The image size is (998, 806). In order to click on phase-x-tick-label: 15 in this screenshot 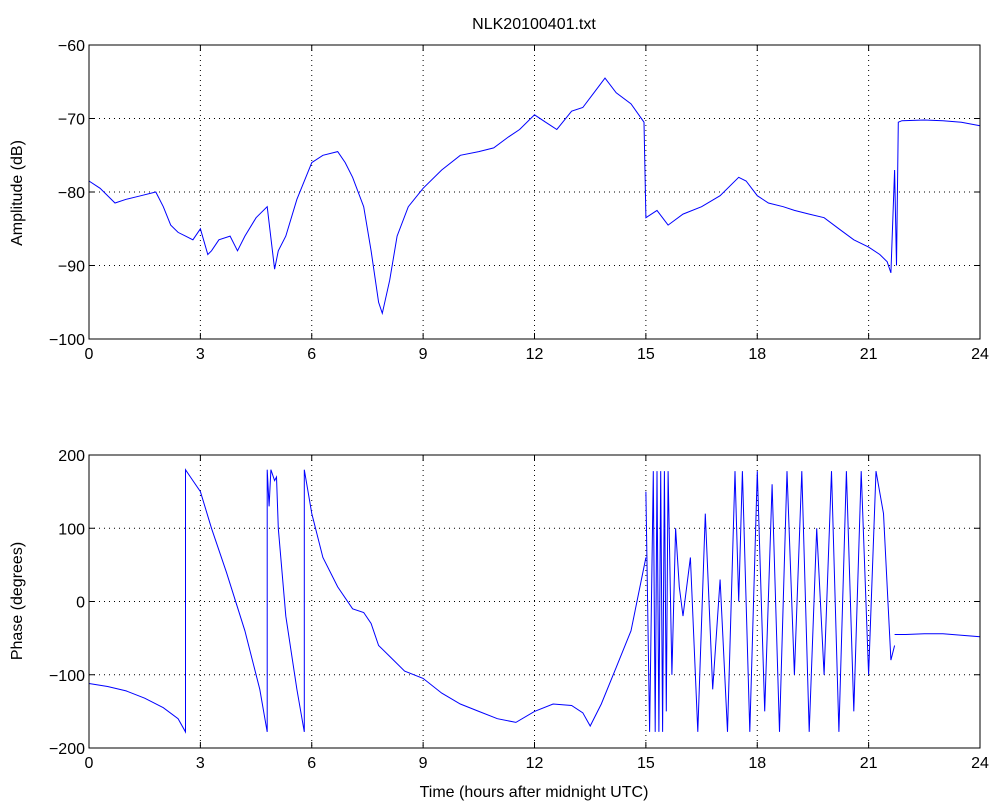, I will do `click(646, 763)`.